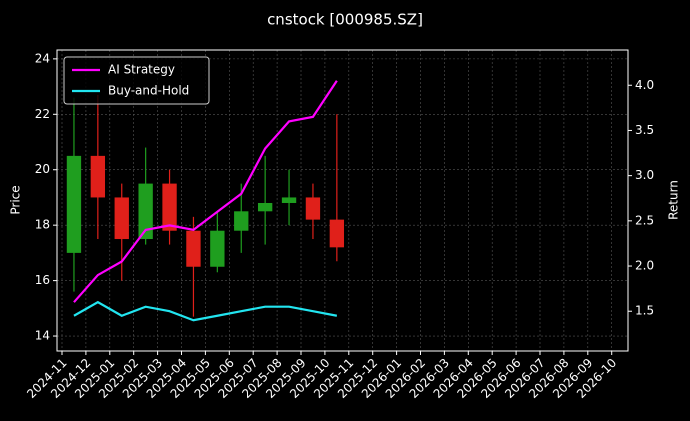  What do you see at coordinates (345, 20) in the screenshot?
I see `chart-title: cnstock [000985.SZ]` at bounding box center [345, 20].